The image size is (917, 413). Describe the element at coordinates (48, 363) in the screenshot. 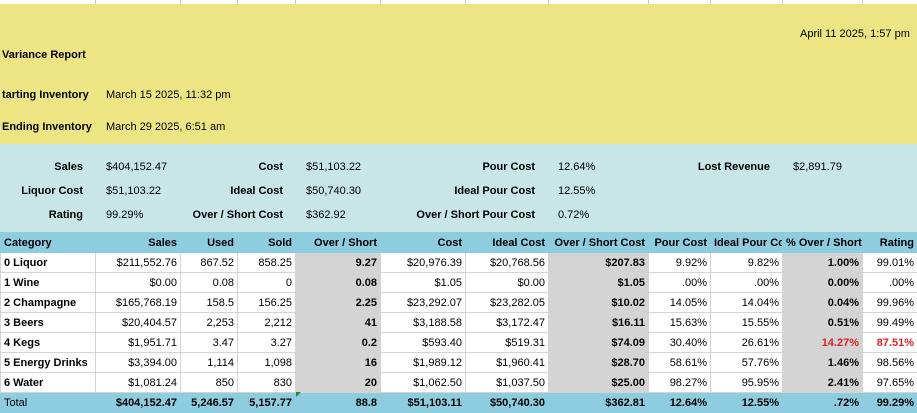

I see `cell: 5 Energy Drinks` at that location.